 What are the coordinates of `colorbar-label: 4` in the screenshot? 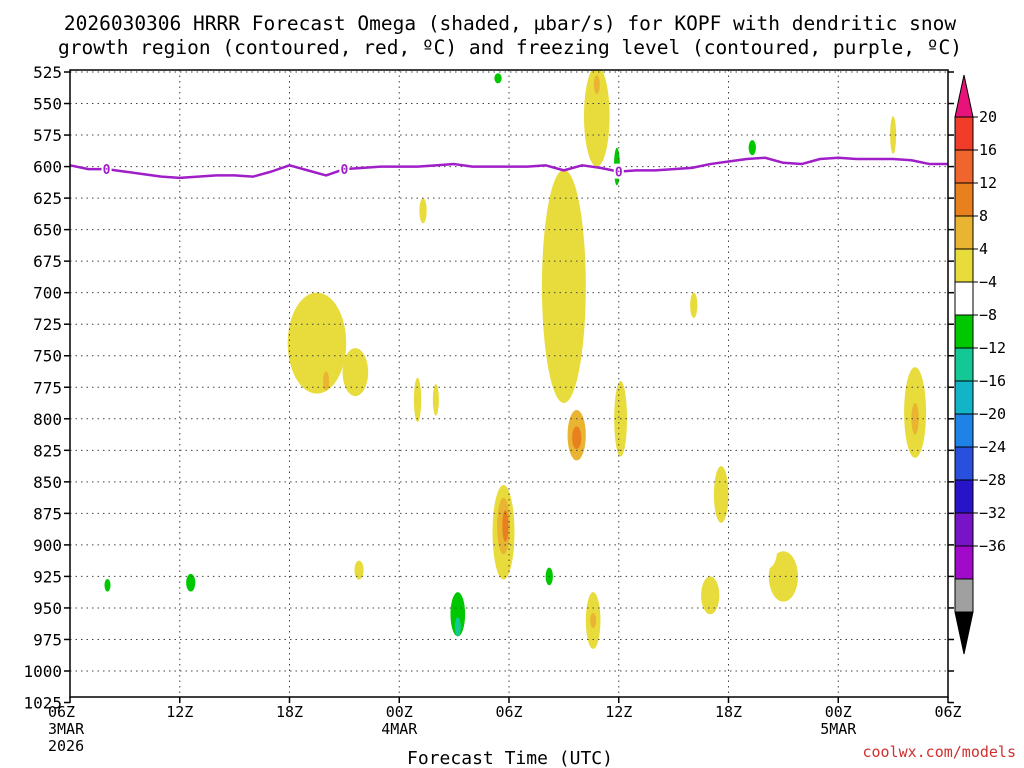 It's located at (983, 249).